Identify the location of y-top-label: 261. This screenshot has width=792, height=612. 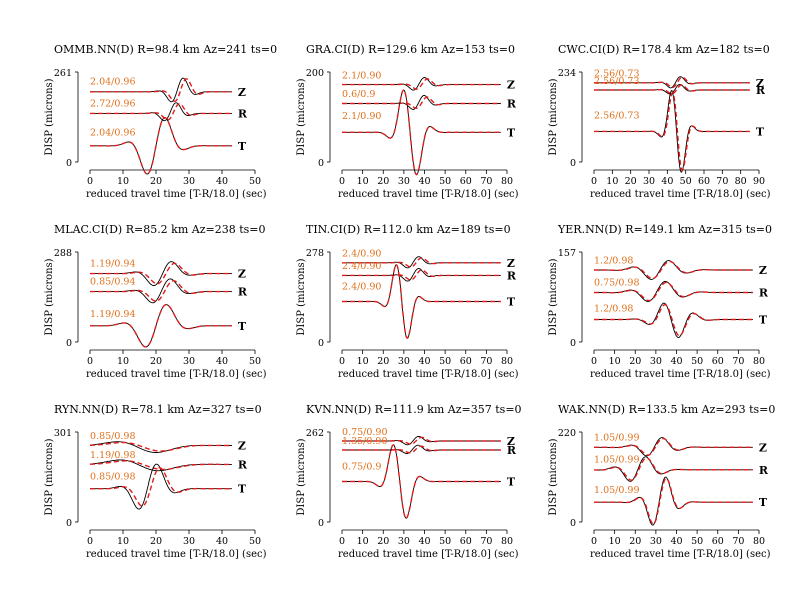
(63, 73).